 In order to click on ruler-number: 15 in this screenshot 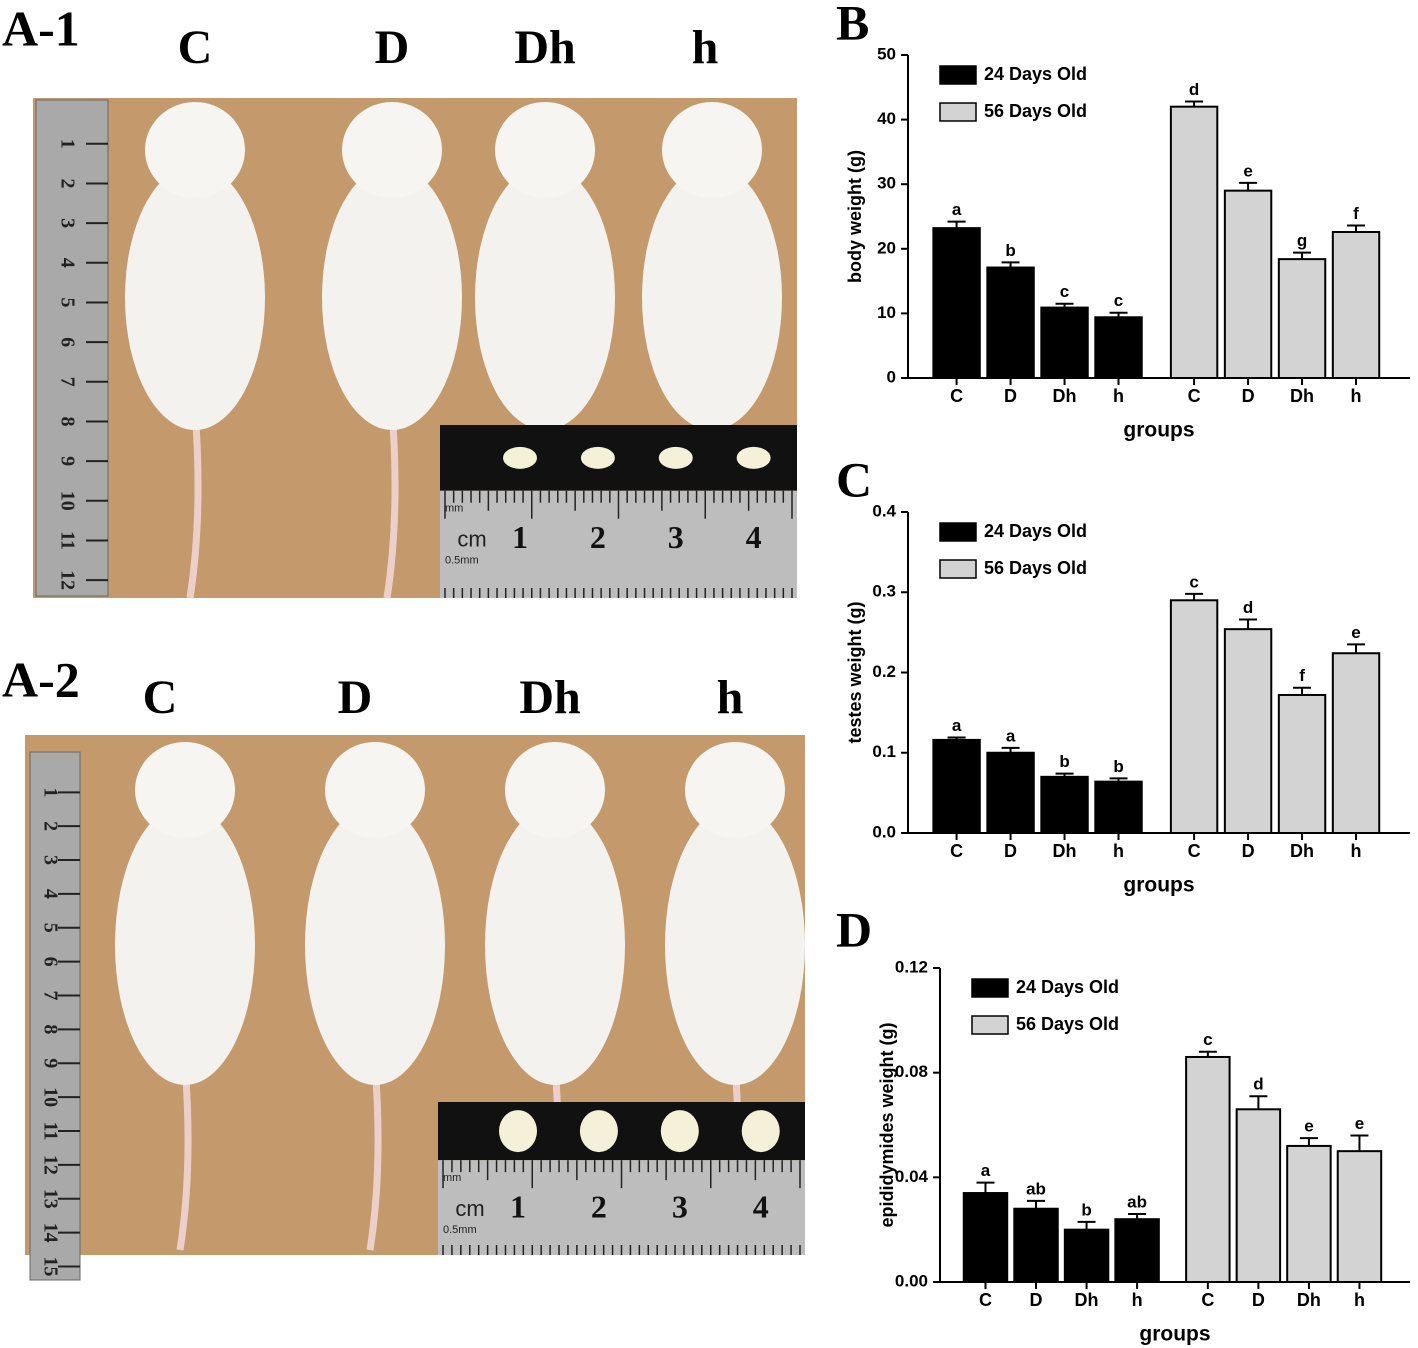, I will do `click(50, 1266)`.